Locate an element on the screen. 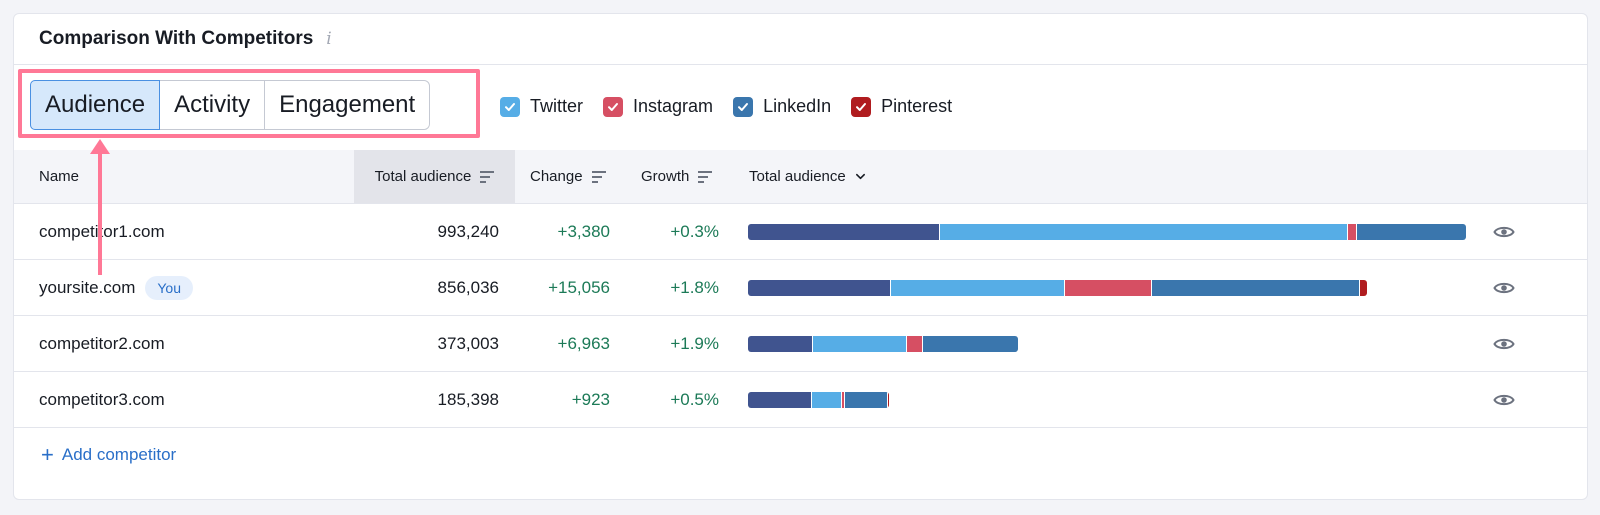 The height and width of the screenshot is (515, 1600). cell-growth: +0.5% is located at coordinates (694, 399).